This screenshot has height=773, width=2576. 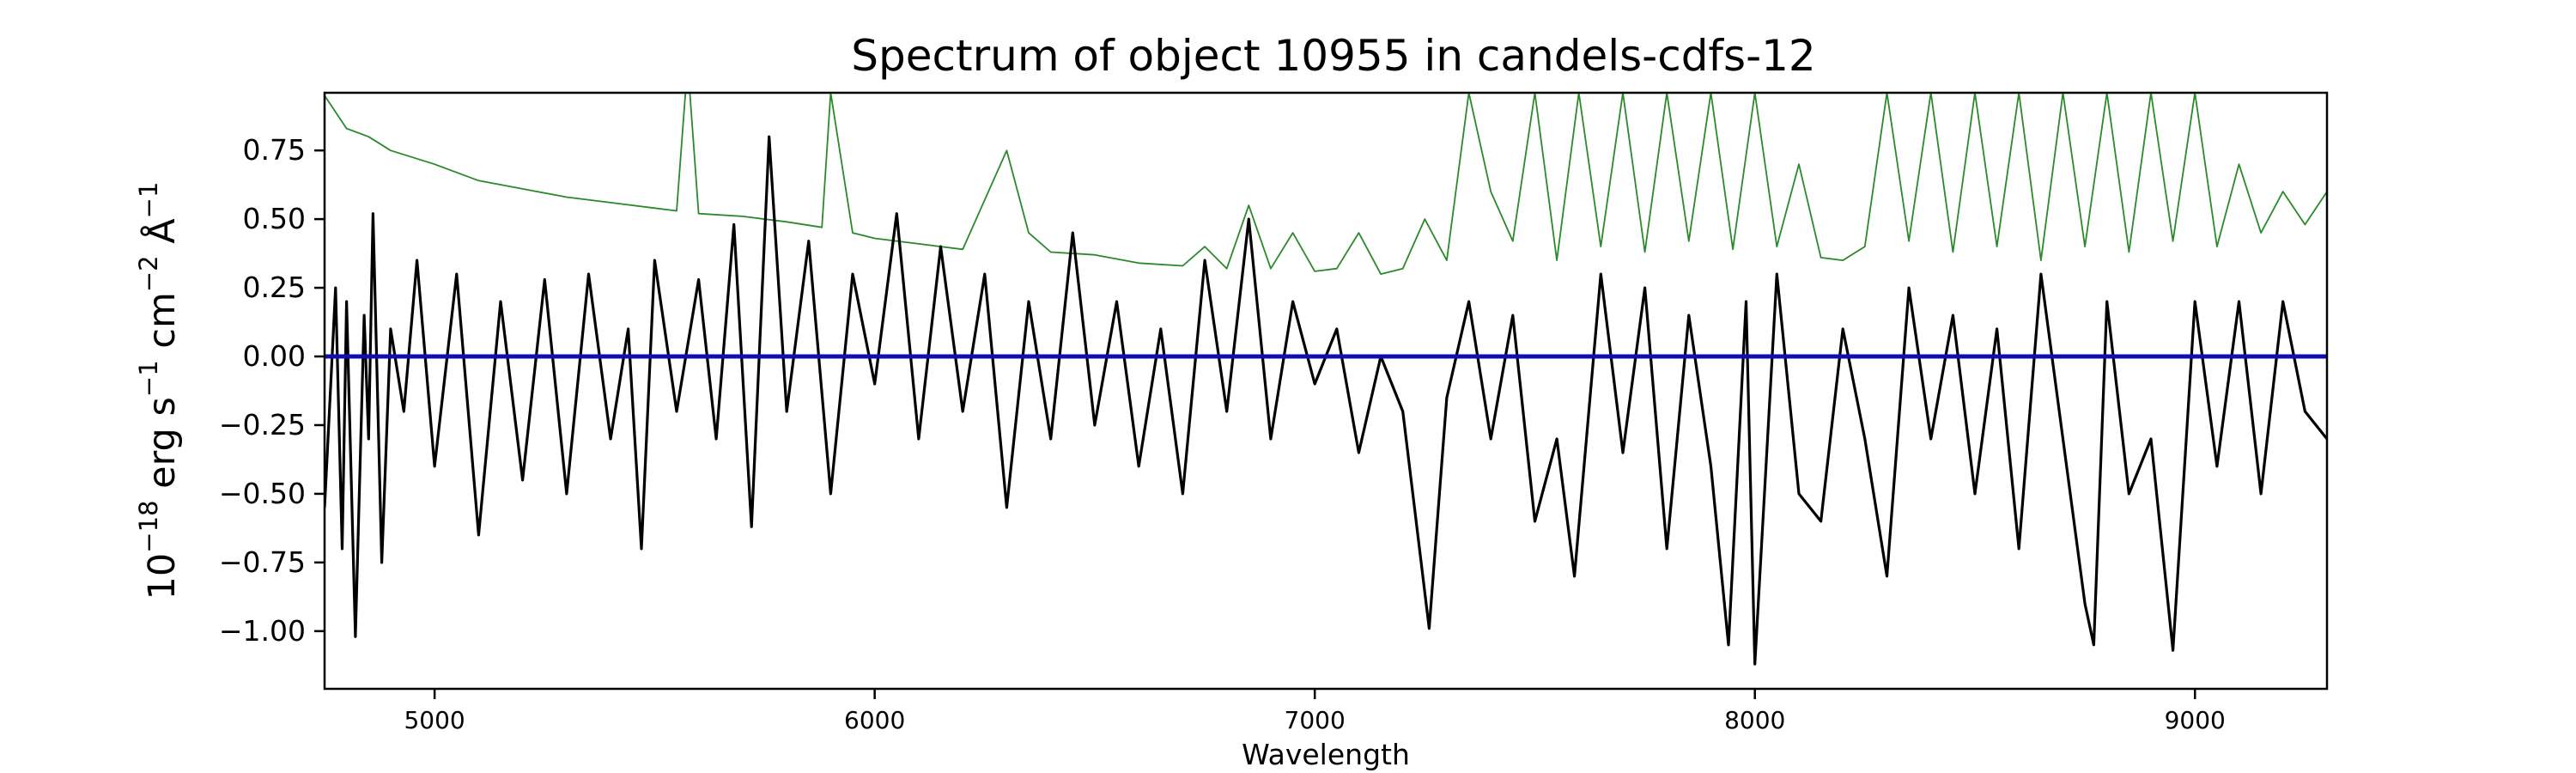 What do you see at coordinates (434, 720) in the screenshot?
I see `x-tick-label: 5000` at bounding box center [434, 720].